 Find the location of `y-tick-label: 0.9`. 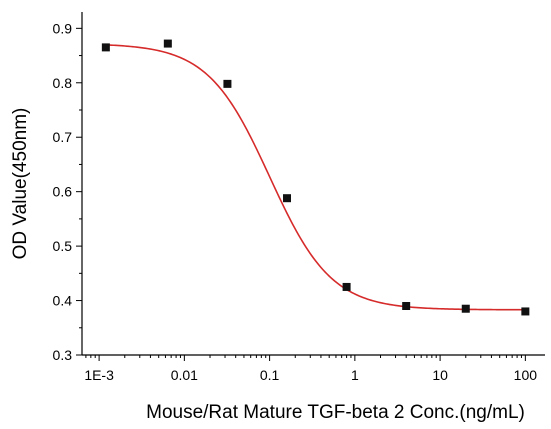

y-tick-label: 0.9 is located at coordinates (63, 28).